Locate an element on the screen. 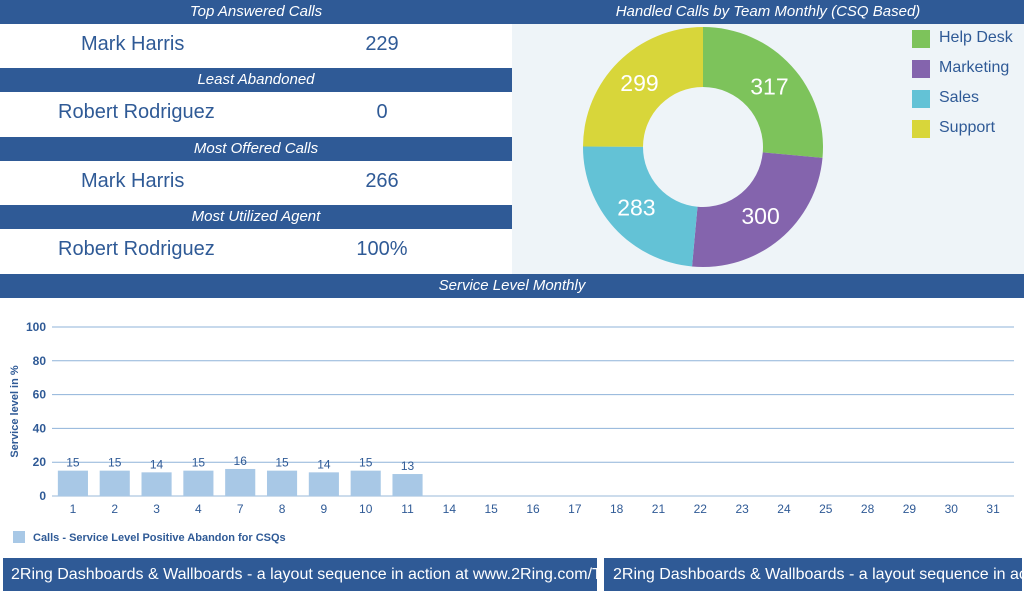 The width and height of the screenshot is (1024, 595). x-tick-label: 24 is located at coordinates (784, 509).